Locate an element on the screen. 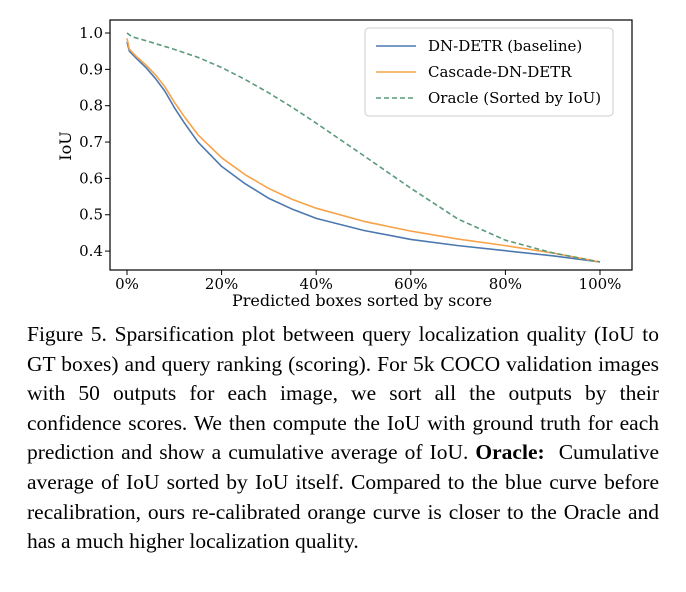 Image resolution: width=686 pixels, height=592 pixels. x-tick-label: 20% is located at coordinates (221, 284).